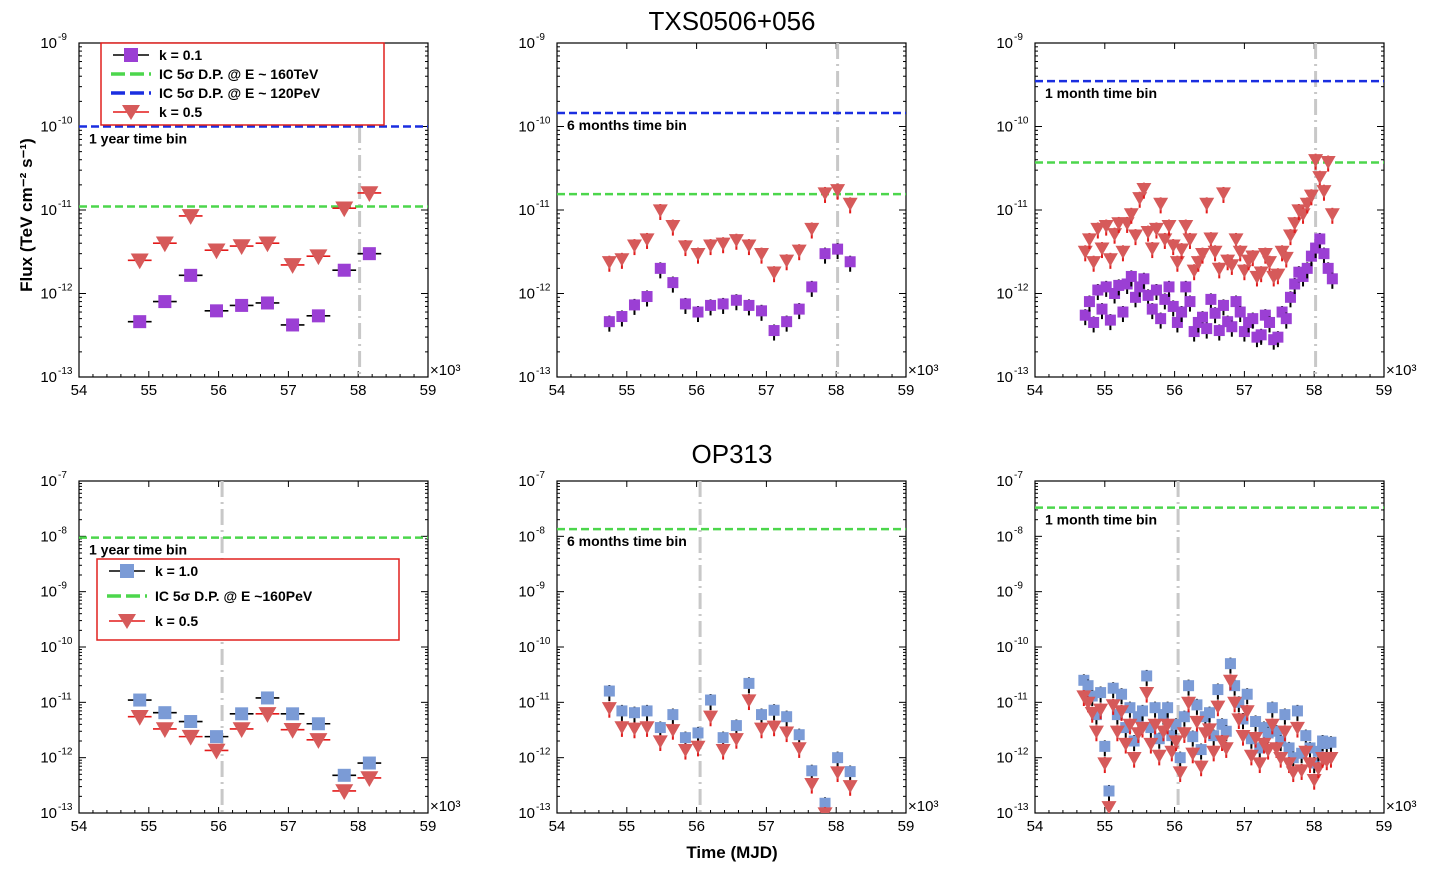 This screenshot has width=1438, height=875. What do you see at coordinates (62, 586) in the screenshot?
I see `y-tick-exponent: -9` at bounding box center [62, 586].